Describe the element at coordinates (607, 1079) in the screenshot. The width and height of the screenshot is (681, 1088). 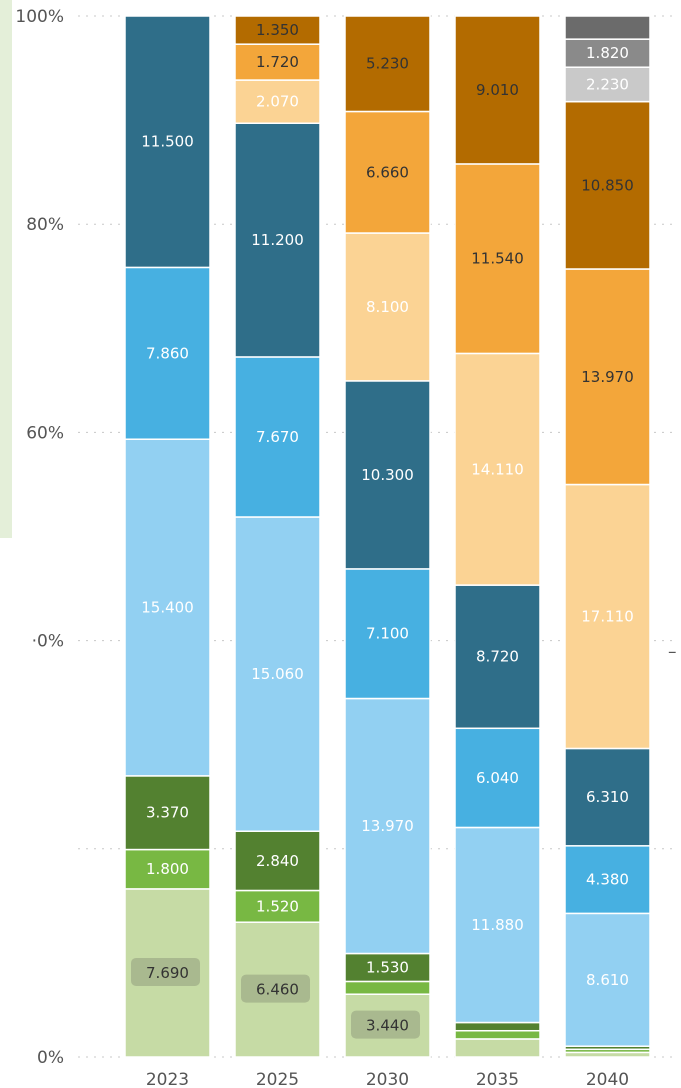
I see `x-tick-label: 2040` at that location.